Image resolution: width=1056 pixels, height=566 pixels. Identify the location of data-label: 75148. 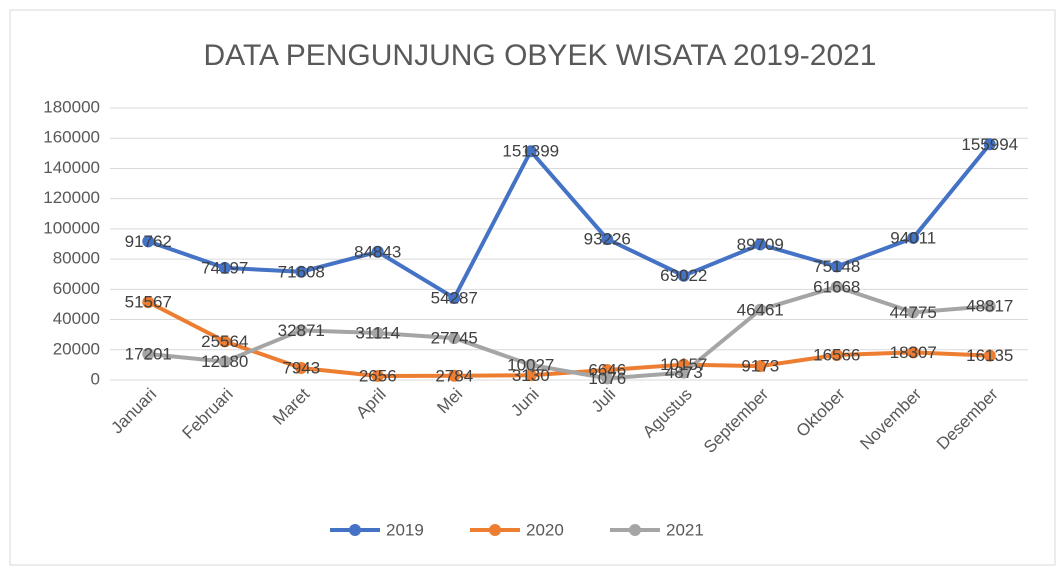
(836, 266).